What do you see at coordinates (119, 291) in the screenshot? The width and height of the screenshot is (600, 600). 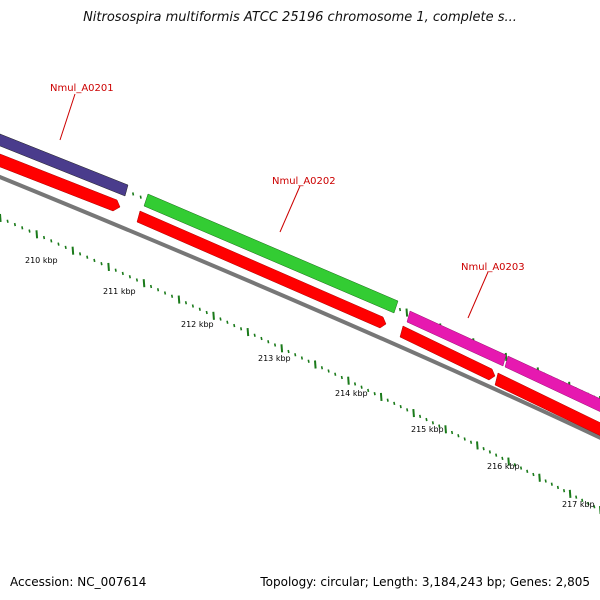 I see `tick-label: 211 kbp` at bounding box center [119, 291].